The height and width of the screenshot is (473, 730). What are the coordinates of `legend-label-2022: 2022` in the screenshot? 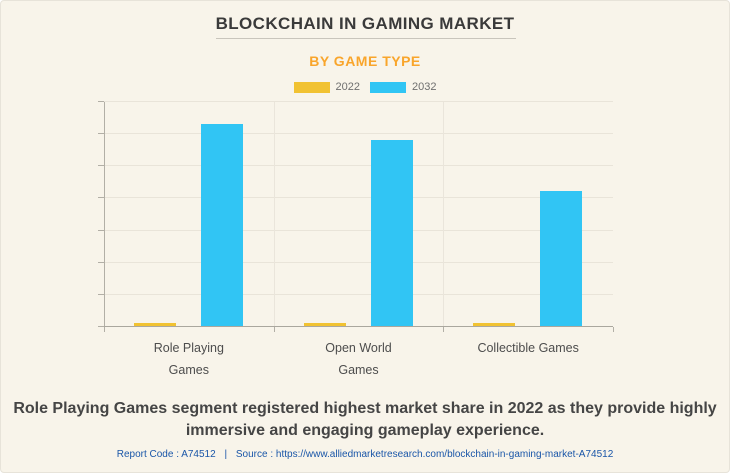 It's located at (347, 87).